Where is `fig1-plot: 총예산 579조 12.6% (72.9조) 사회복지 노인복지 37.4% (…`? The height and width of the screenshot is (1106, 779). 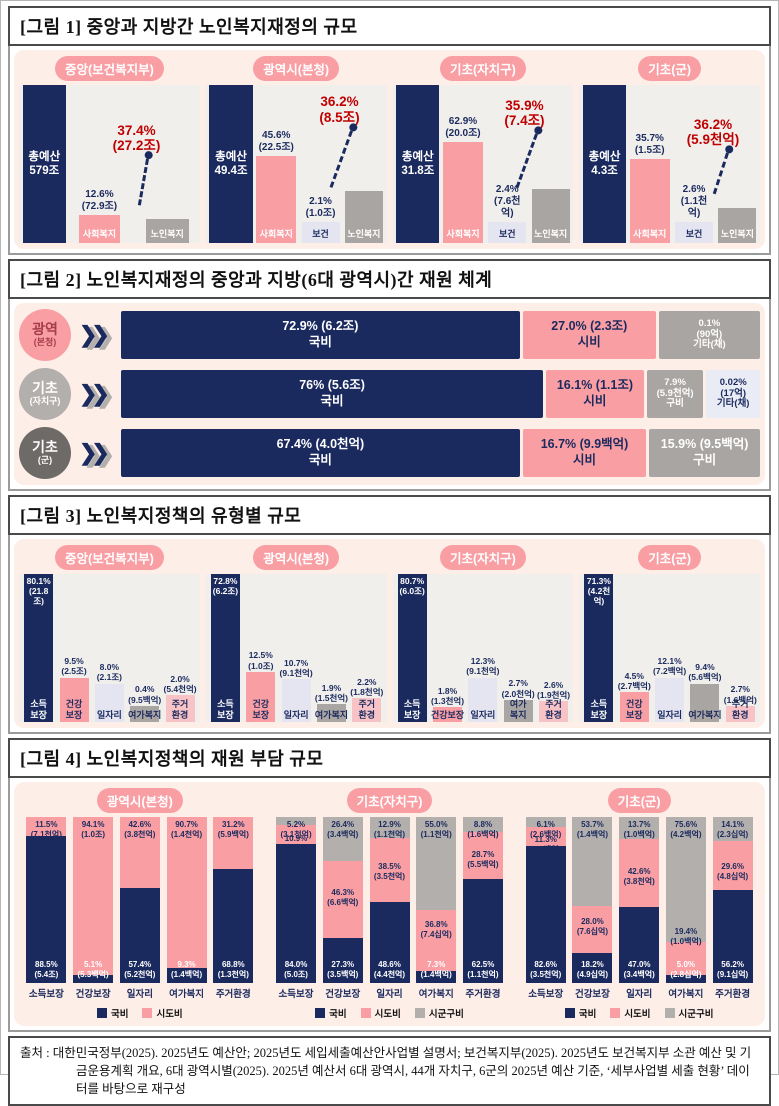 fig1-plot: 총예산 579조 12.6% (72.9조) 사회복지 노인복지 37.4% (… is located at coordinates (109, 164).